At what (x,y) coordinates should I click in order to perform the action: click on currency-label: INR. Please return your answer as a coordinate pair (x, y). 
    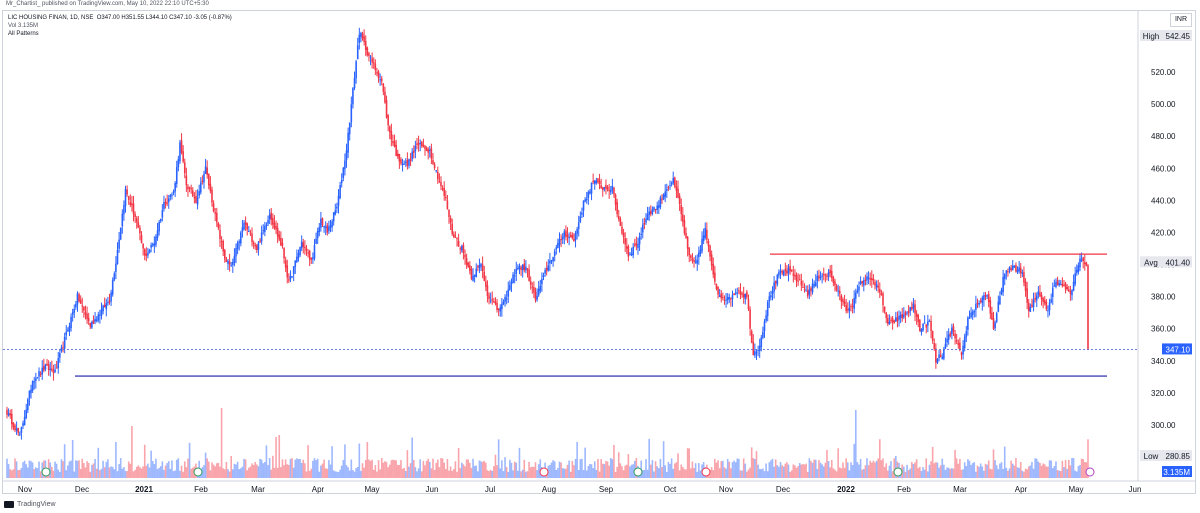
    Looking at the image, I should click on (1181, 20).